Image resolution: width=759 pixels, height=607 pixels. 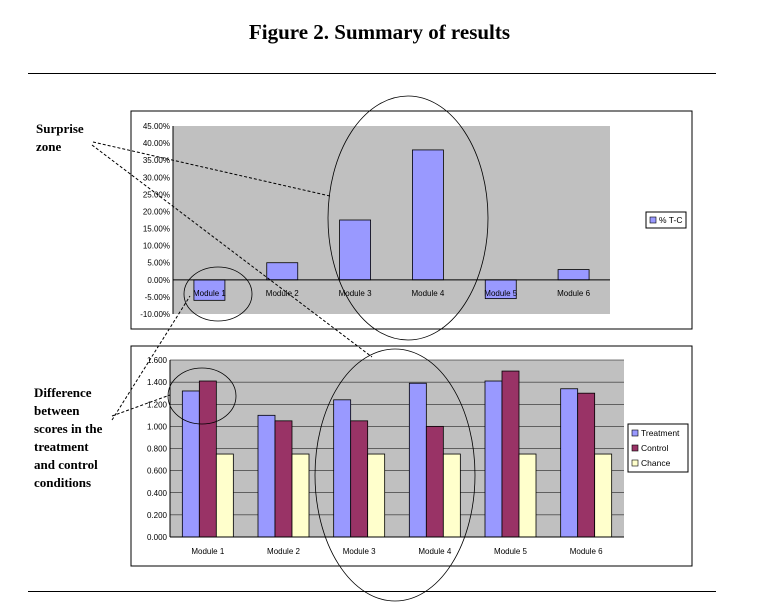 What do you see at coordinates (157, 404) in the screenshot?
I see `chart2-ytick-label: 1.200` at bounding box center [157, 404].